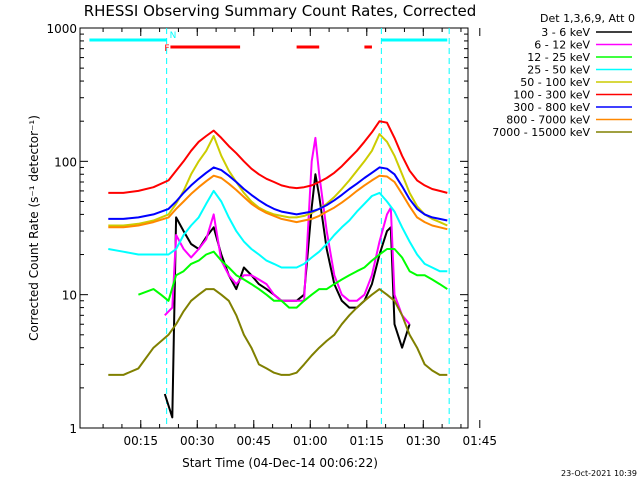  Describe the element at coordinates (587, 18) in the screenshot. I see `legend-header: Det 1,3,6,9, Att 0` at that location.